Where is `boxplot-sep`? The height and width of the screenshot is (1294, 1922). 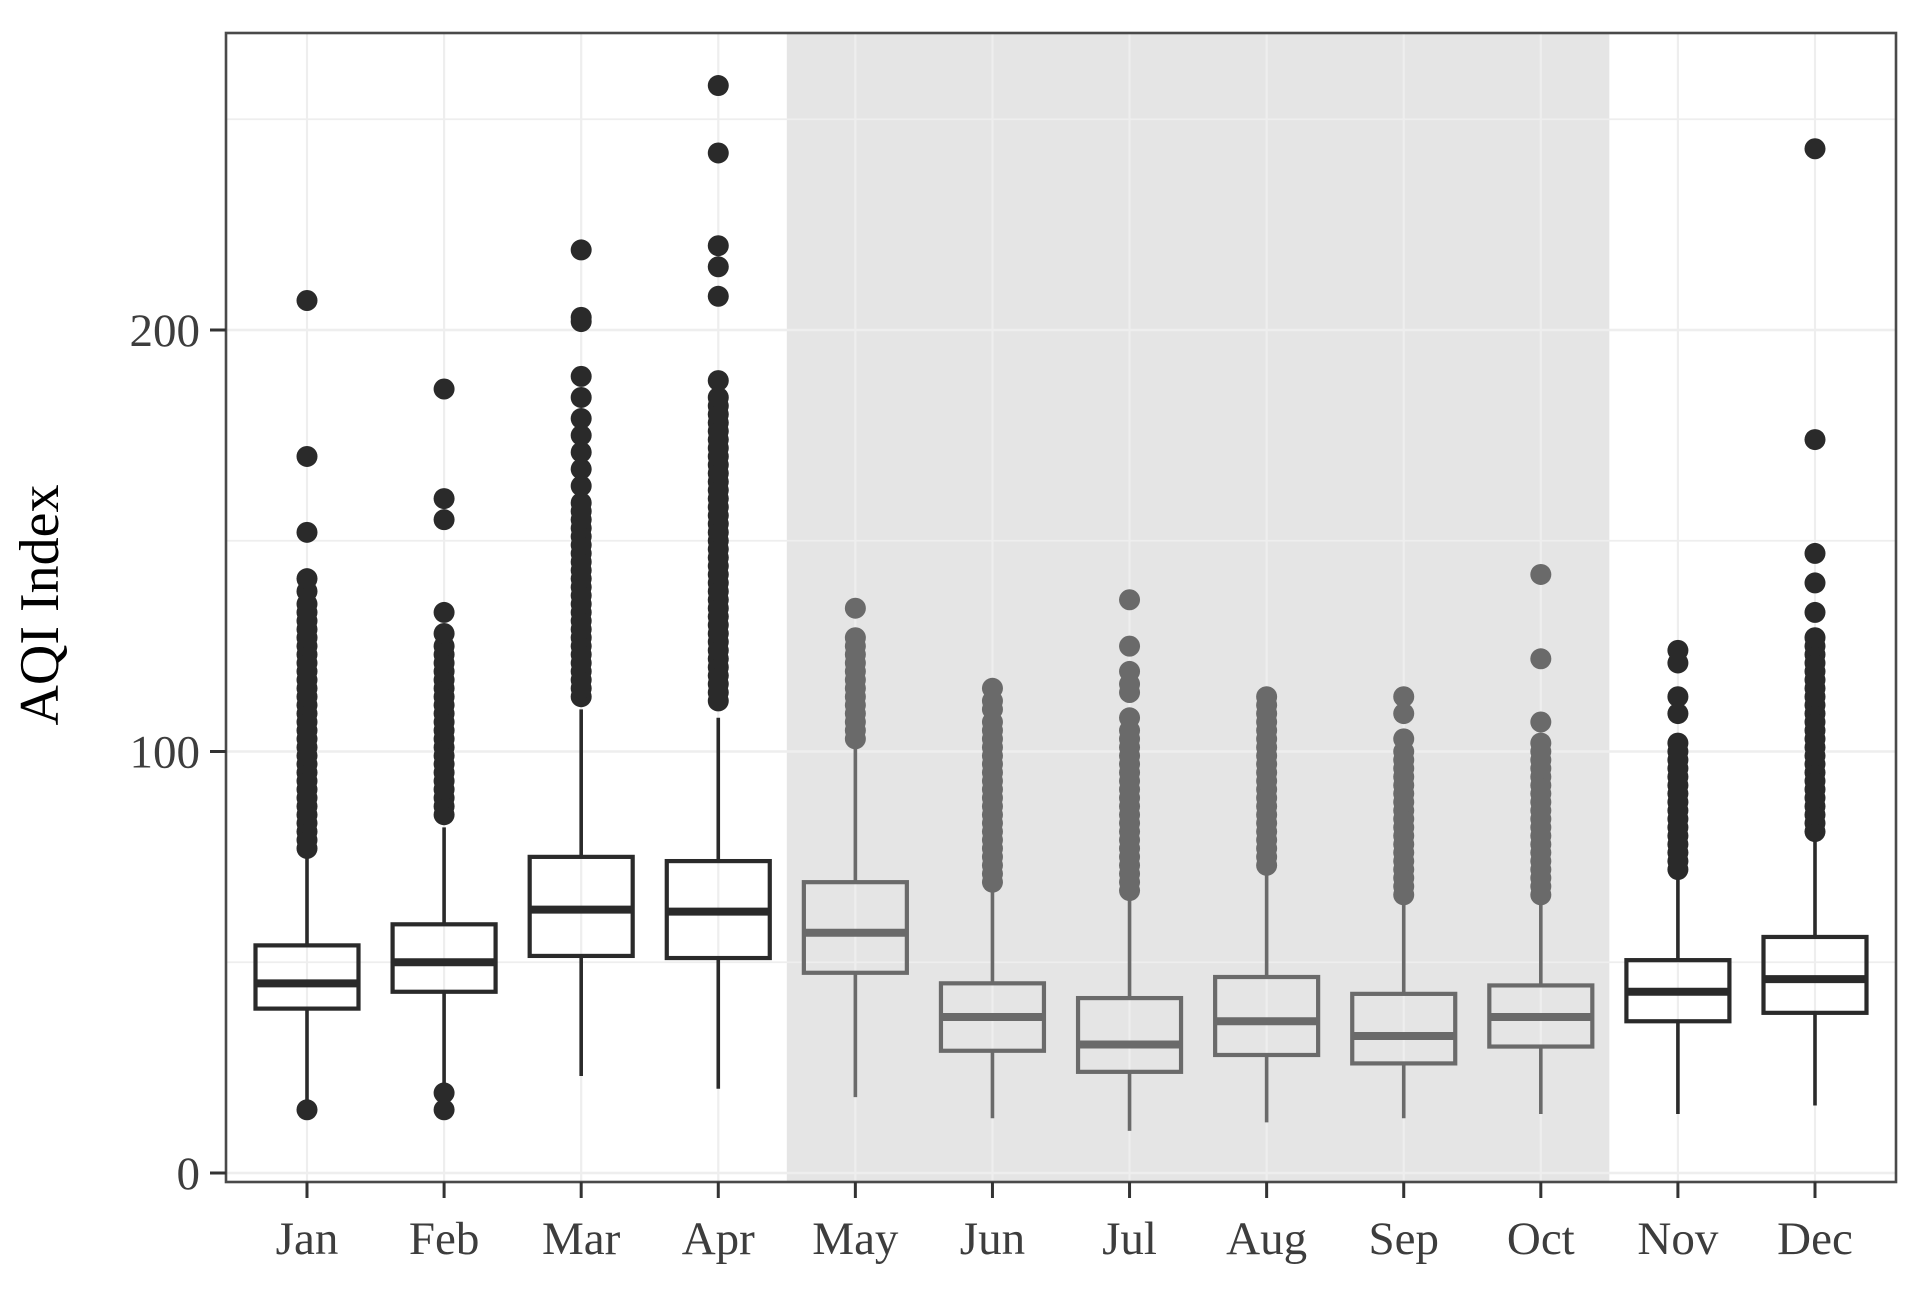
boxplot-sep is located at coordinates (1404, 902).